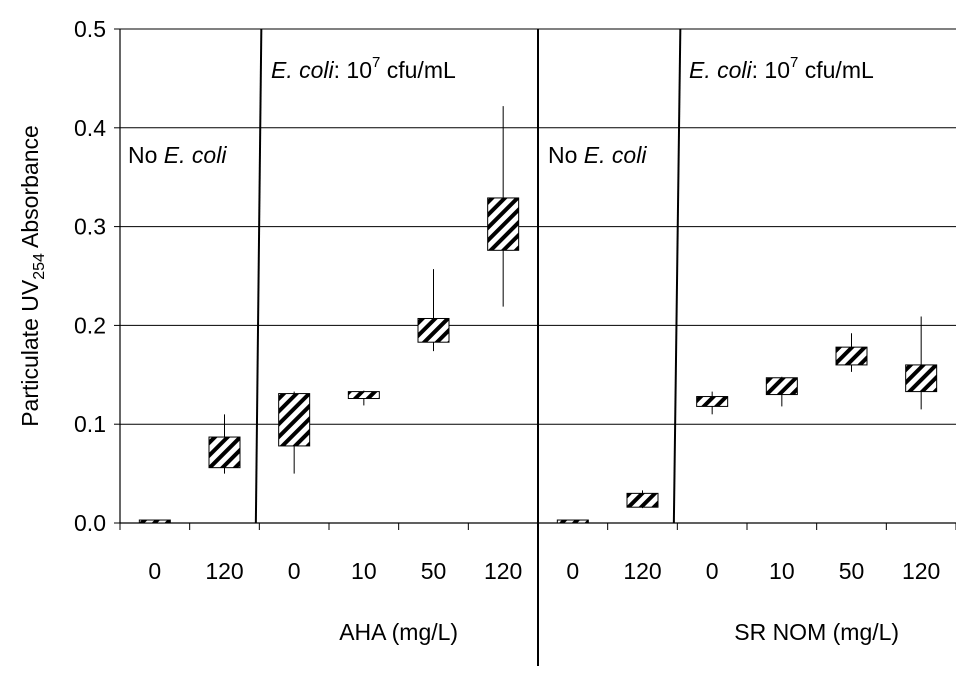 Image resolution: width=956 pixels, height=677 pixels. I want to click on y-tick-label: 0.4, so click(90, 128).